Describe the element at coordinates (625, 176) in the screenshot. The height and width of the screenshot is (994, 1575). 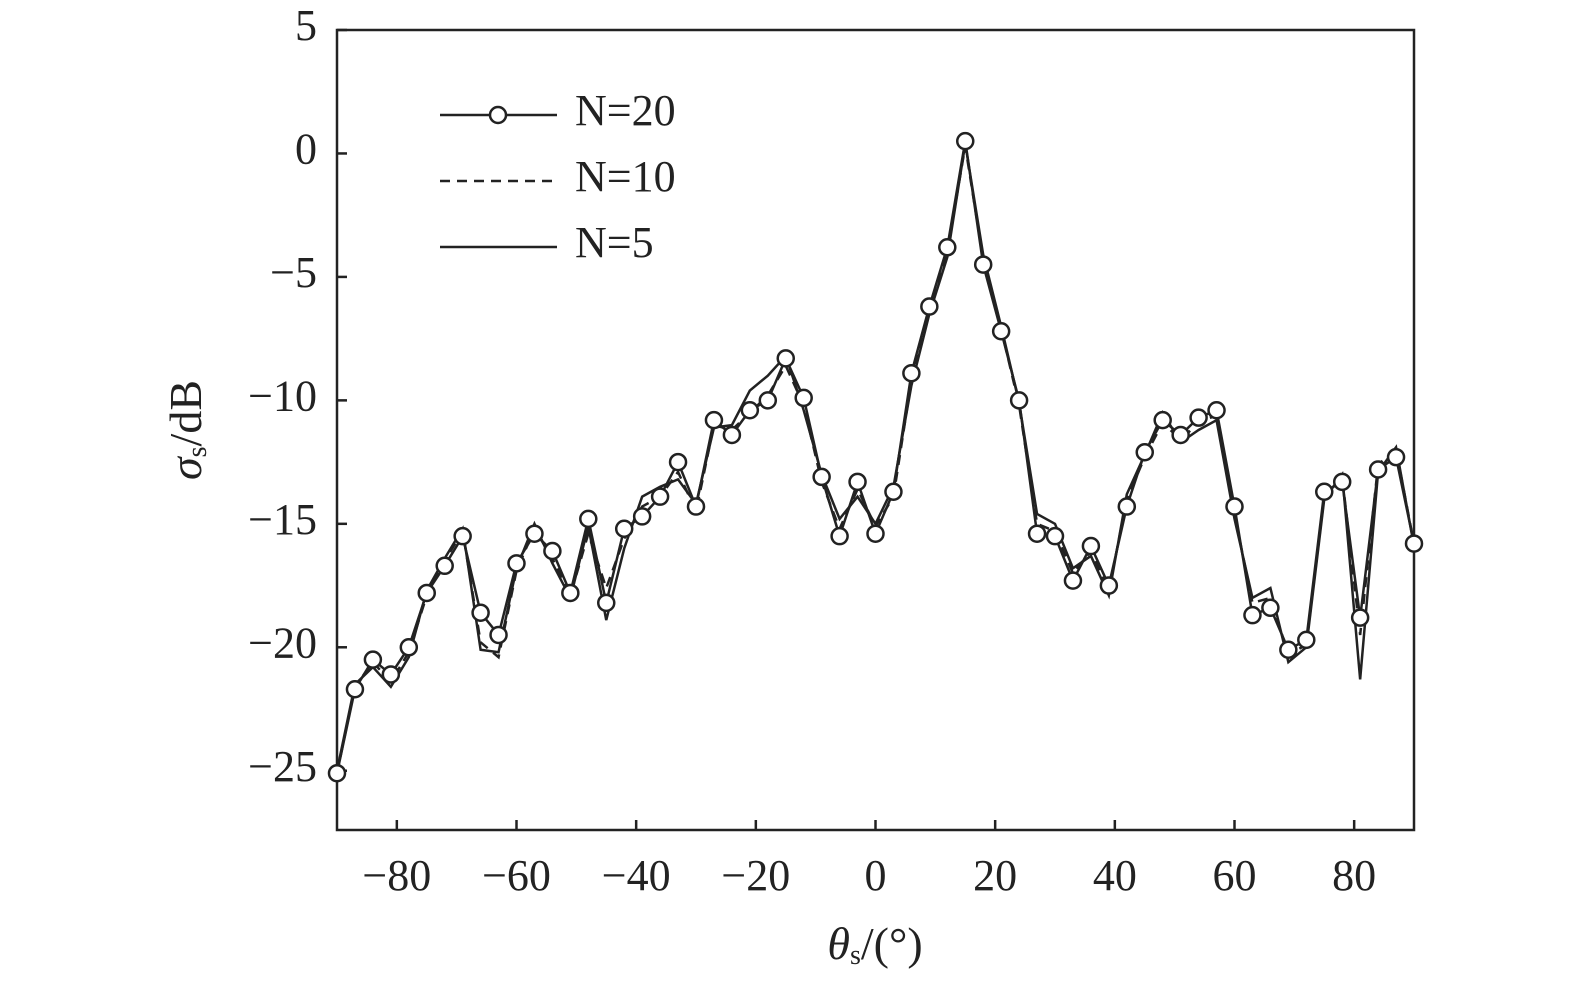
I see `legend-label: N=10` at that location.